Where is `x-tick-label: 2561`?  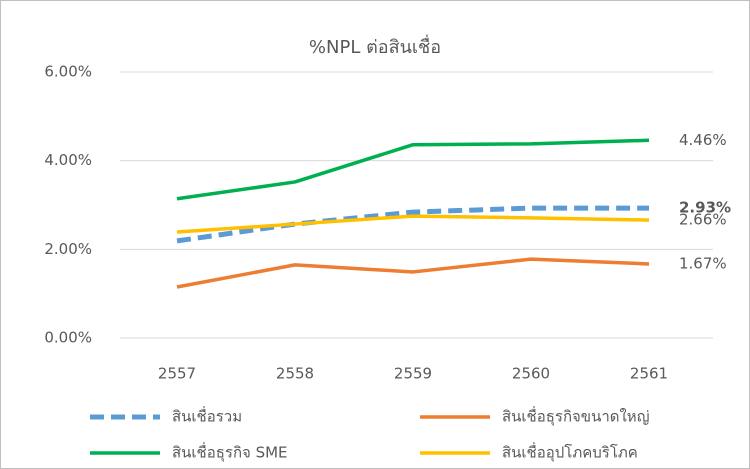 x-tick-label: 2561 is located at coordinates (649, 374).